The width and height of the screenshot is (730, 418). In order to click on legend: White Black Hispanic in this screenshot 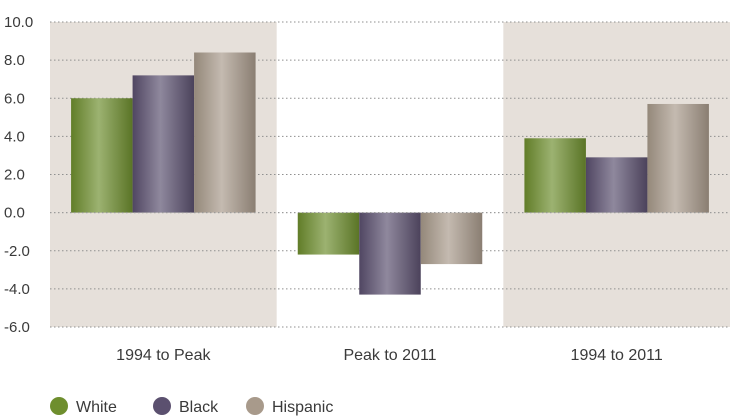, I will do `click(191, 406)`.